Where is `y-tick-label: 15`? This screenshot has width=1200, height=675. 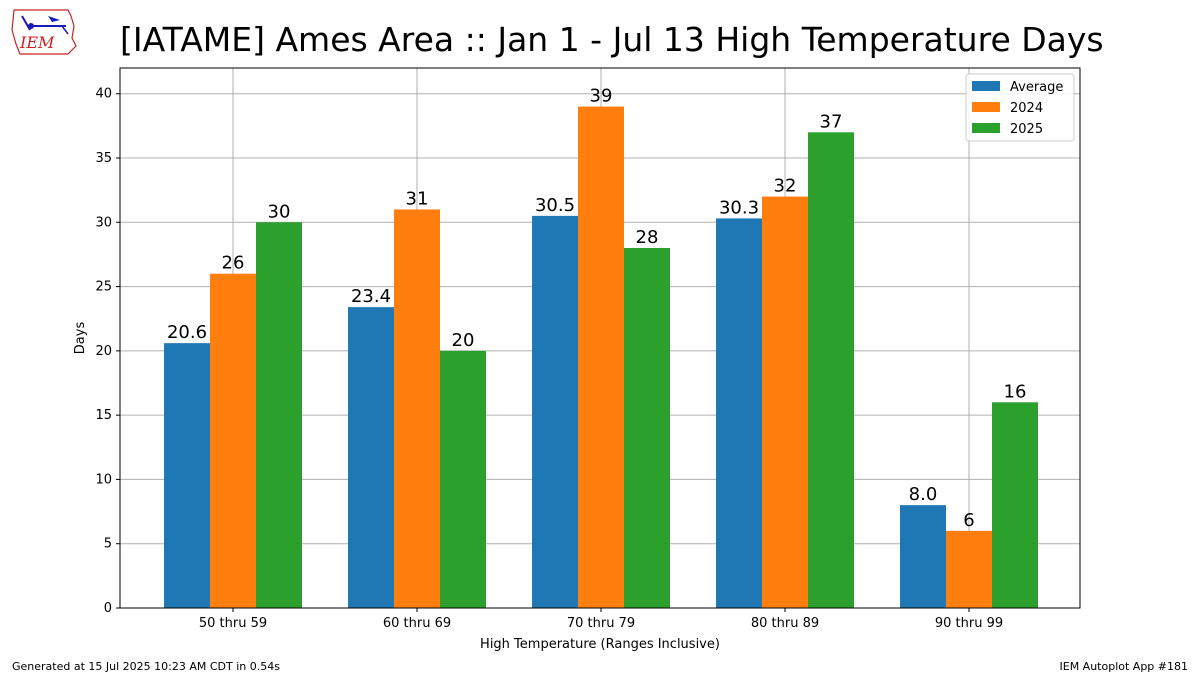
y-tick-label: 15 is located at coordinates (103, 415).